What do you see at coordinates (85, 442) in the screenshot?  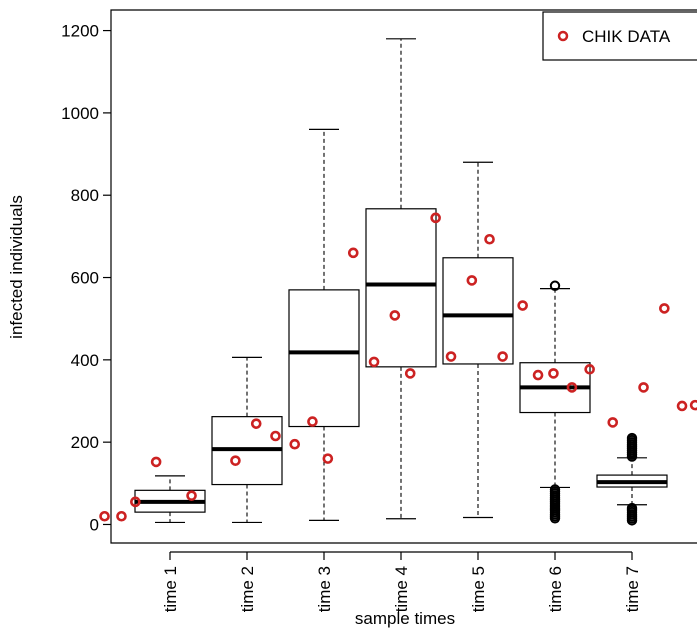 I see `y-tick-label: 200` at bounding box center [85, 442].